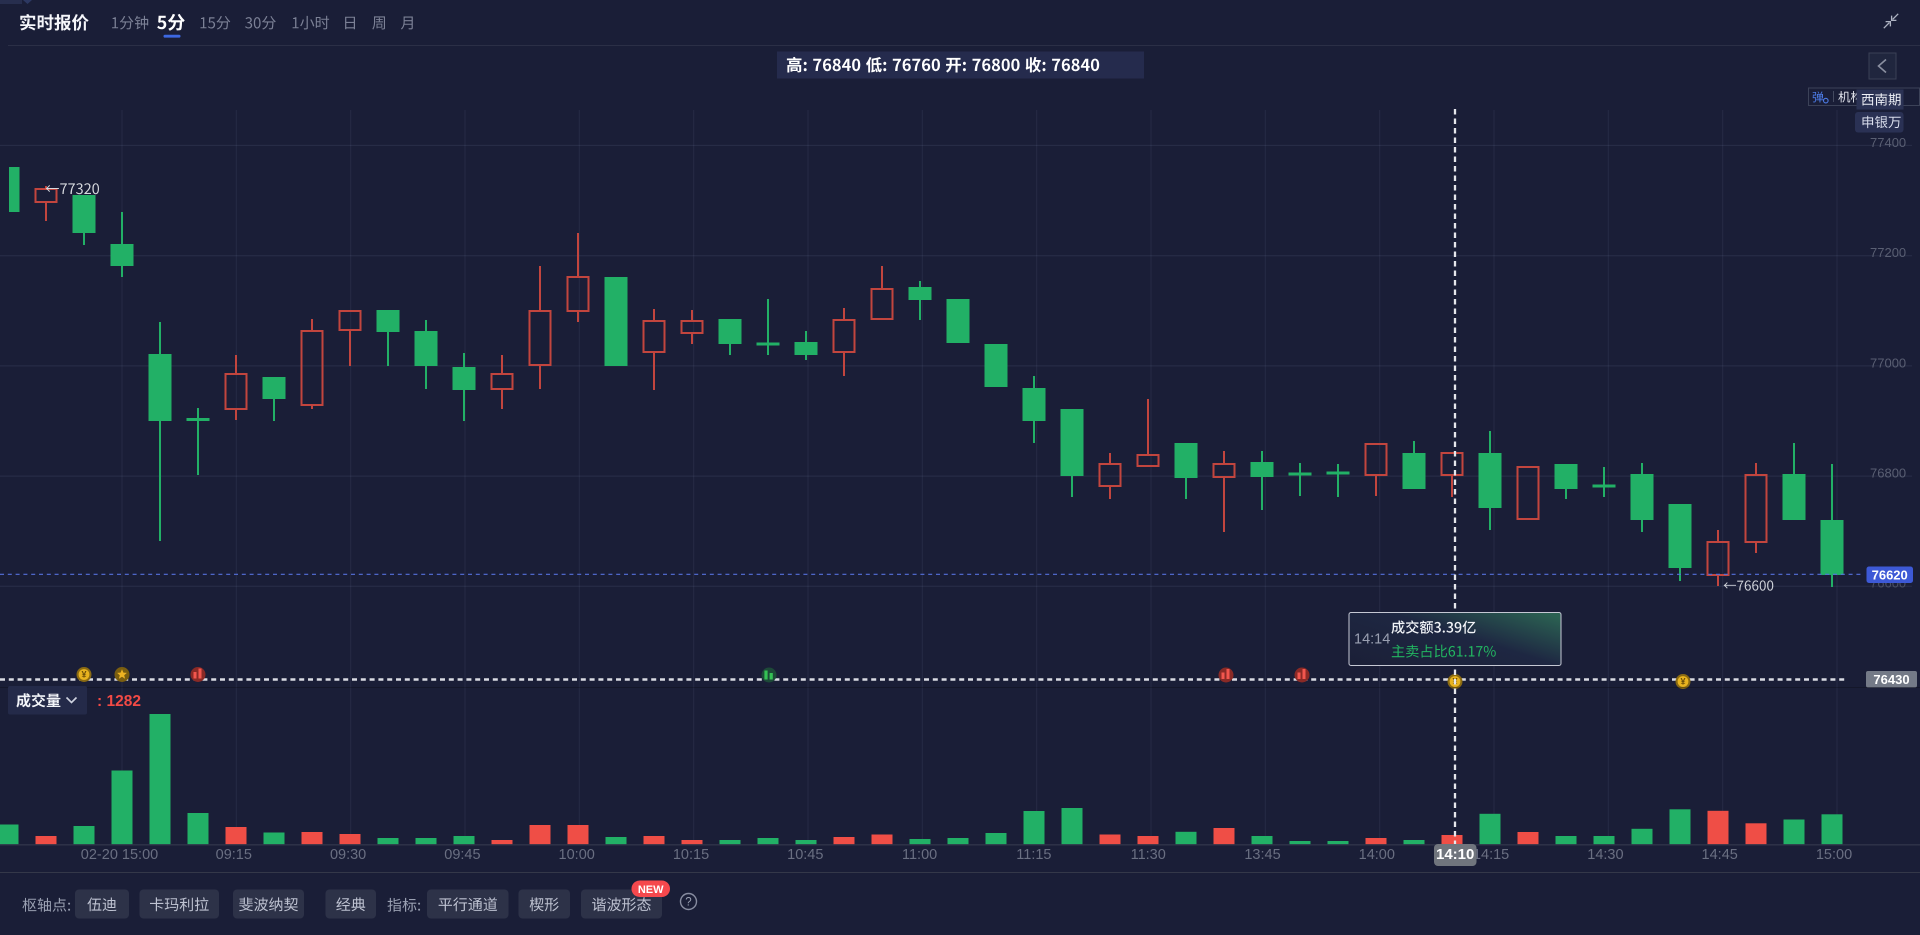 Image resolution: width=1920 pixels, height=935 pixels. What do you see at coordinates (1720, 855) in the screenshot?
I see `svg-text: 14:45` at bounding box center [1720, 855].